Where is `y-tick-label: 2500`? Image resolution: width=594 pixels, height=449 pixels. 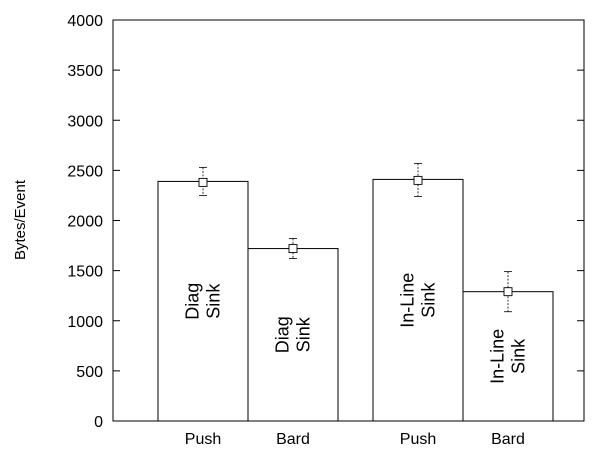
y-tick-label: 2500 is located at coordinates (85, 171).